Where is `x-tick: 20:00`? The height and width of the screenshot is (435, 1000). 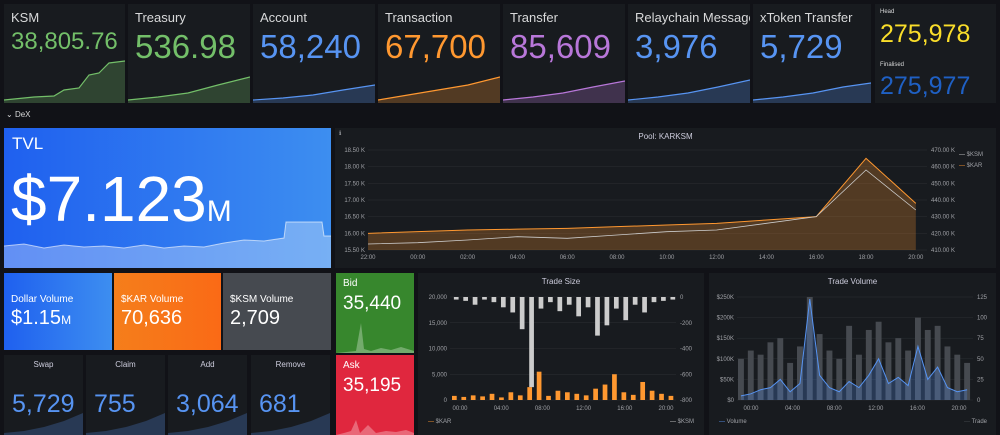
x-tick: 20:00 is located at coordinates (916, 258).